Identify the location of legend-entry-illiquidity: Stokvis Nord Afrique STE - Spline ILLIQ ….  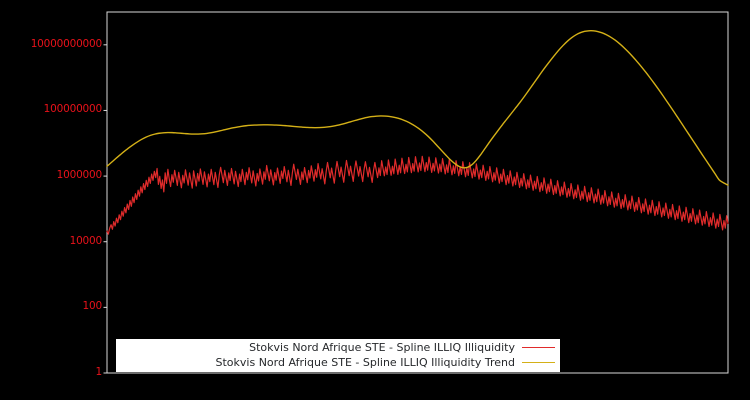
(338, 347).